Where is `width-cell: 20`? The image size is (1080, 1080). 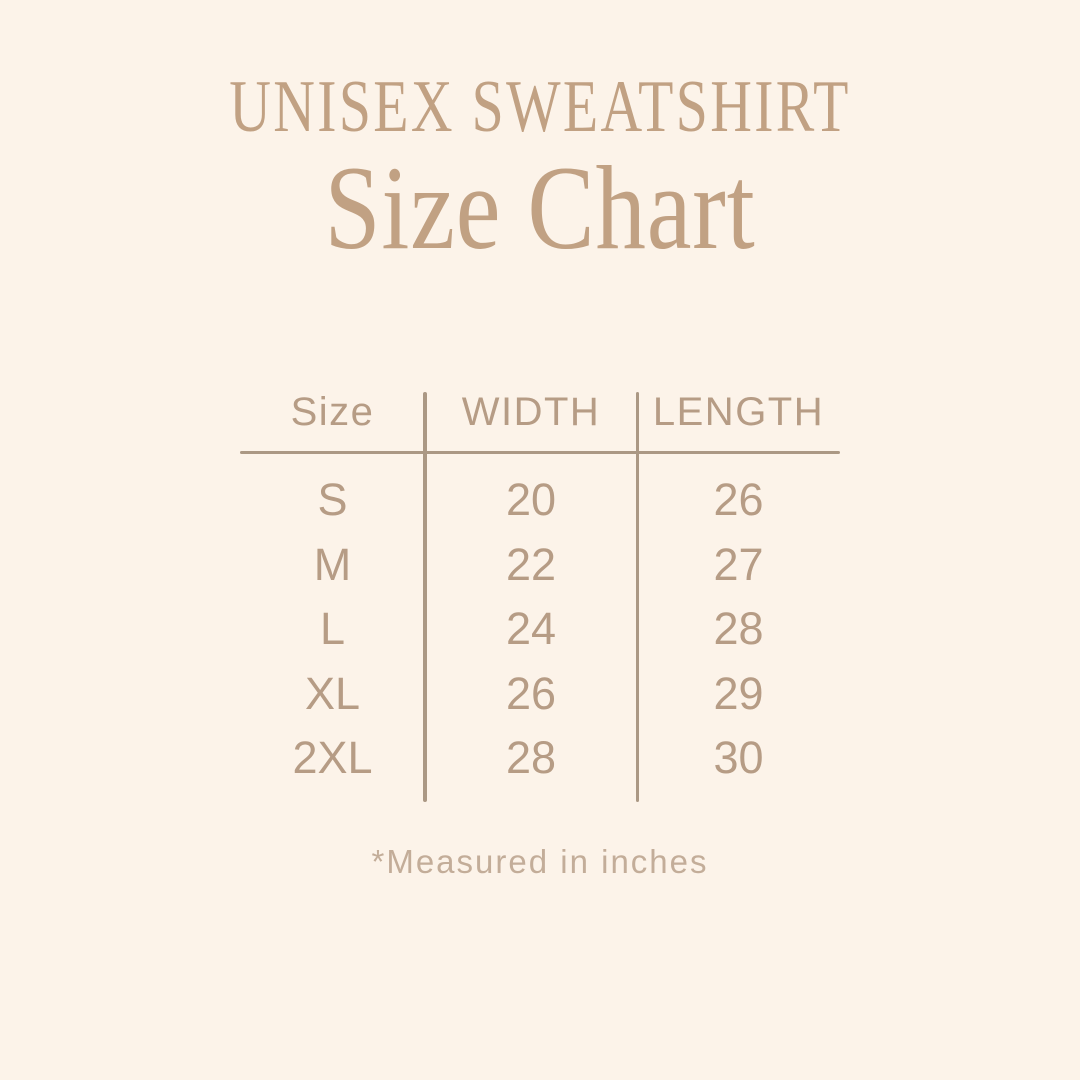 width-cell: 20 is located at coordinates (531, 500).